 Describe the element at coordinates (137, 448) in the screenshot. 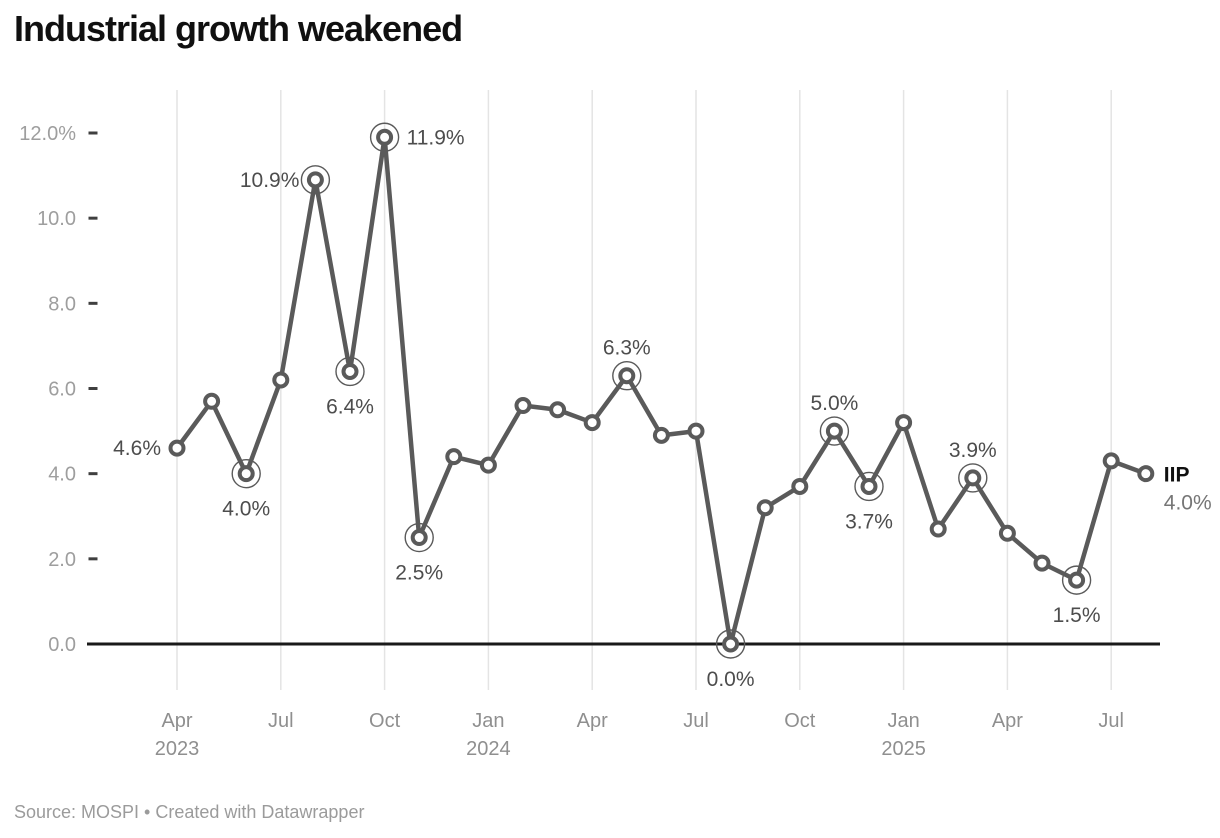

I see `data-point-label: 4.6%` at that location.